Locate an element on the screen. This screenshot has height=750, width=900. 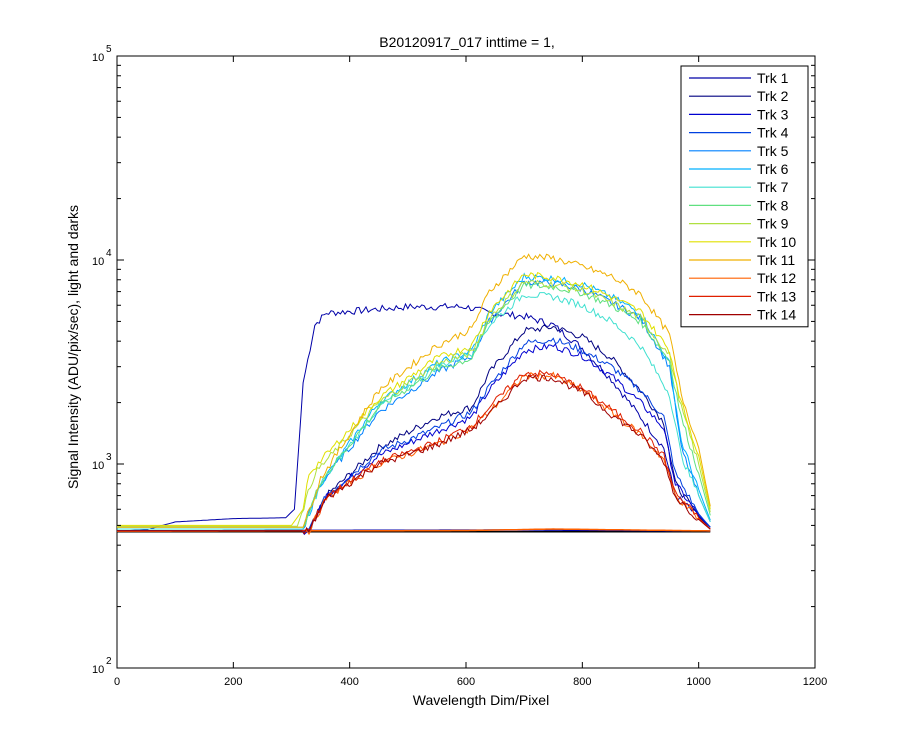
legend-label: Trk 9 is located at coordinates (773, 224).